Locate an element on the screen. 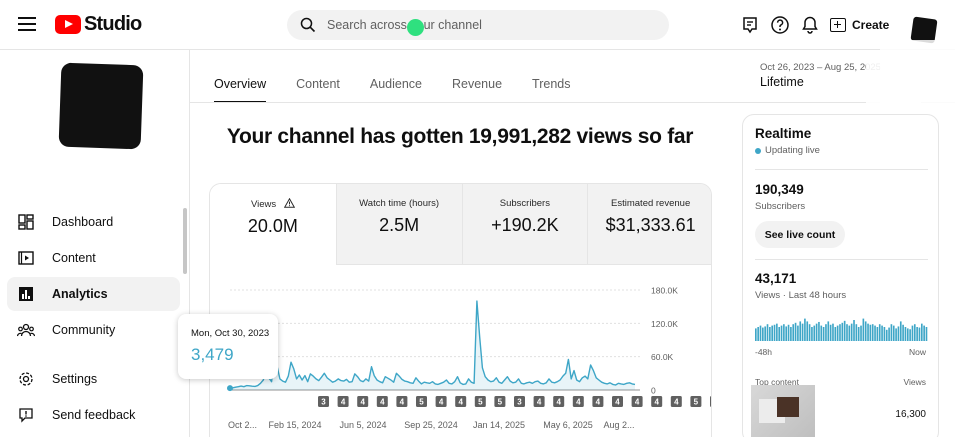 This screenshot has height=437, width=955. sidebar-item-analytics: Analytics is located at coordinates (93, 294).